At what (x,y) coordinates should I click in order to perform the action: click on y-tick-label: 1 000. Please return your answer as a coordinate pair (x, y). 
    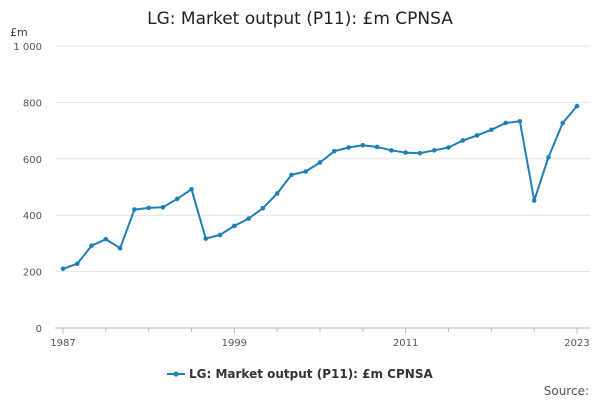
    Looking at the image, I should click on (27, 47).